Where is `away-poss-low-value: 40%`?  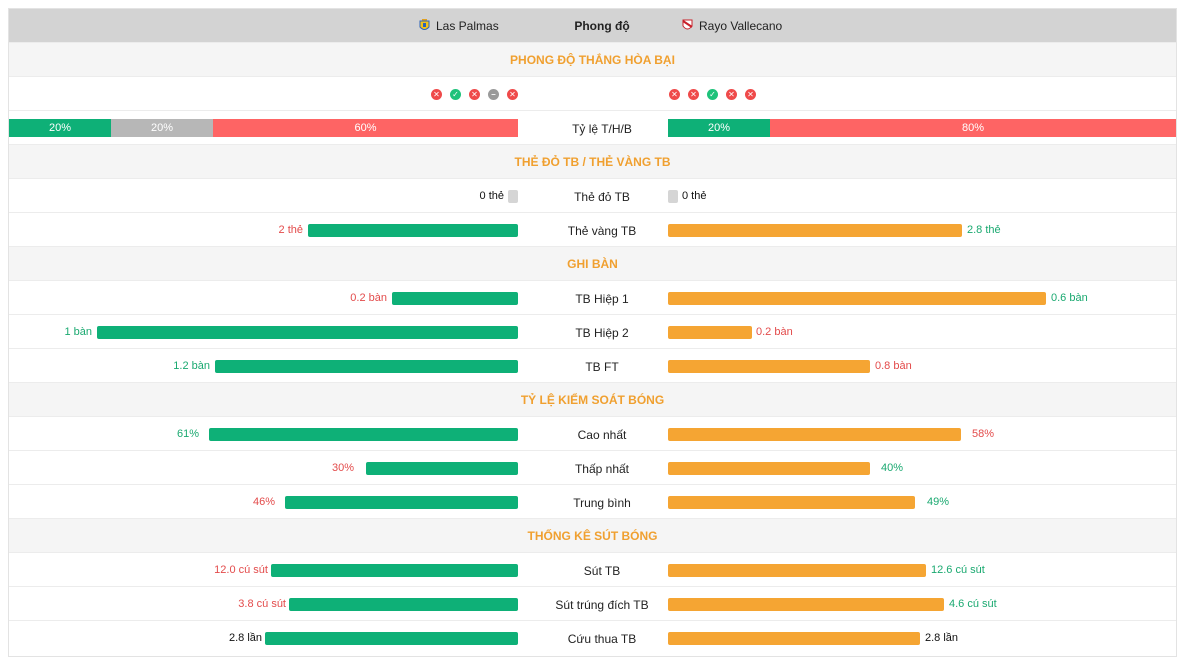 away-poss-low-value: 40% is located at coordinates (892, 468).